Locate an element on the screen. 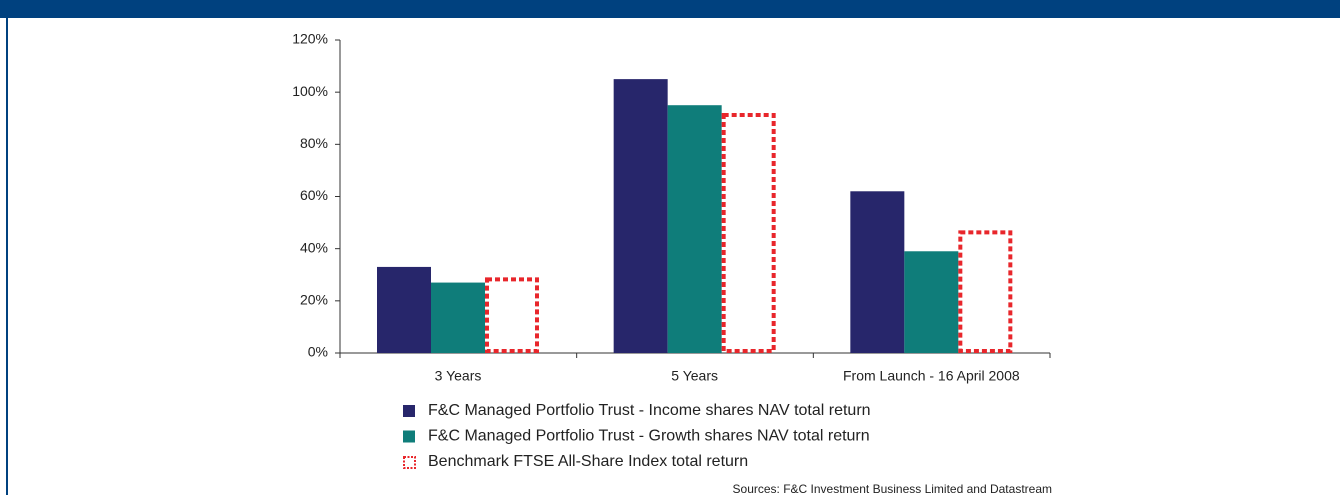 The height and width of the screenshot is (495, 1340). y-tick-label: 80% is located at coordinates (314, 143).